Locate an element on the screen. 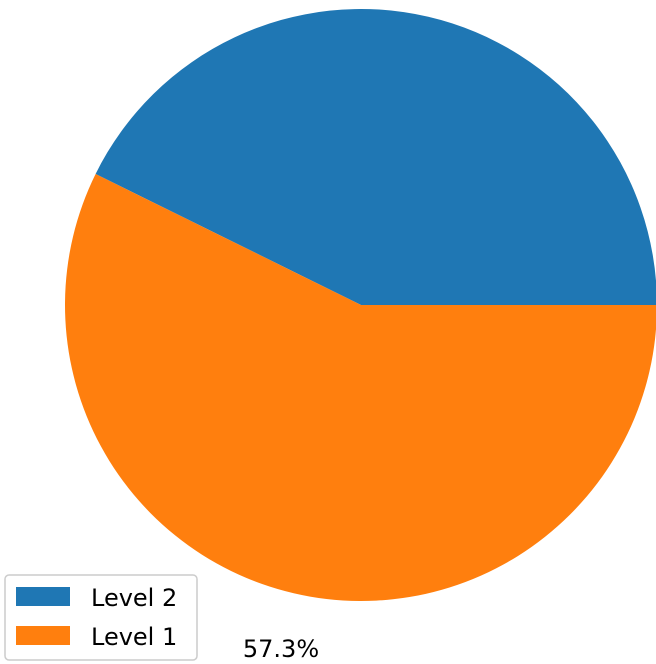 The width and height of the screenshot is (656, 664). legend: Level 2 Level 1 is located at coordinates (101, 617).